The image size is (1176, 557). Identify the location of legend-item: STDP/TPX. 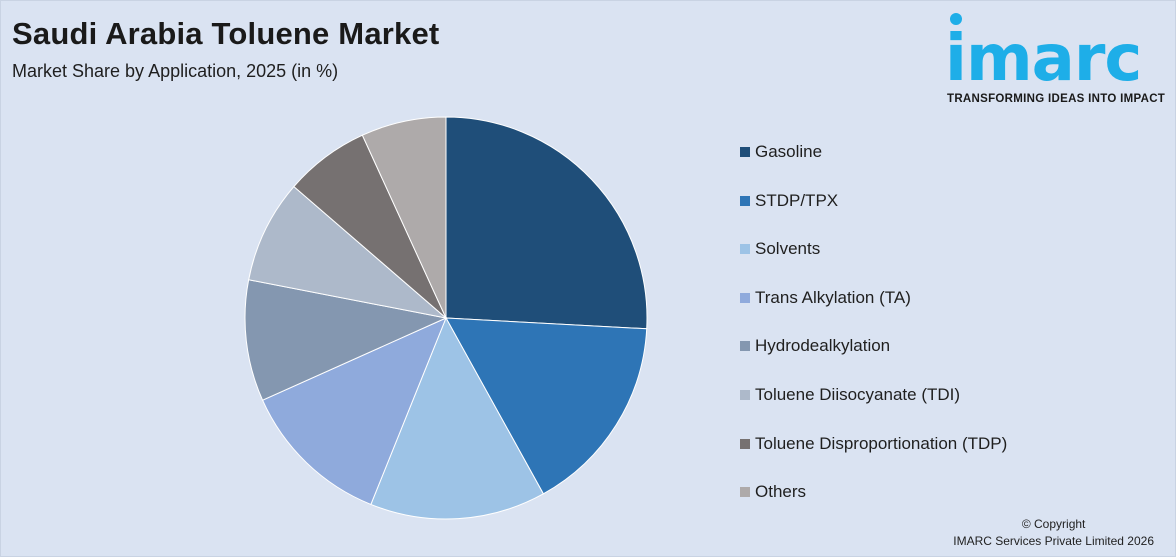
(789, 201).